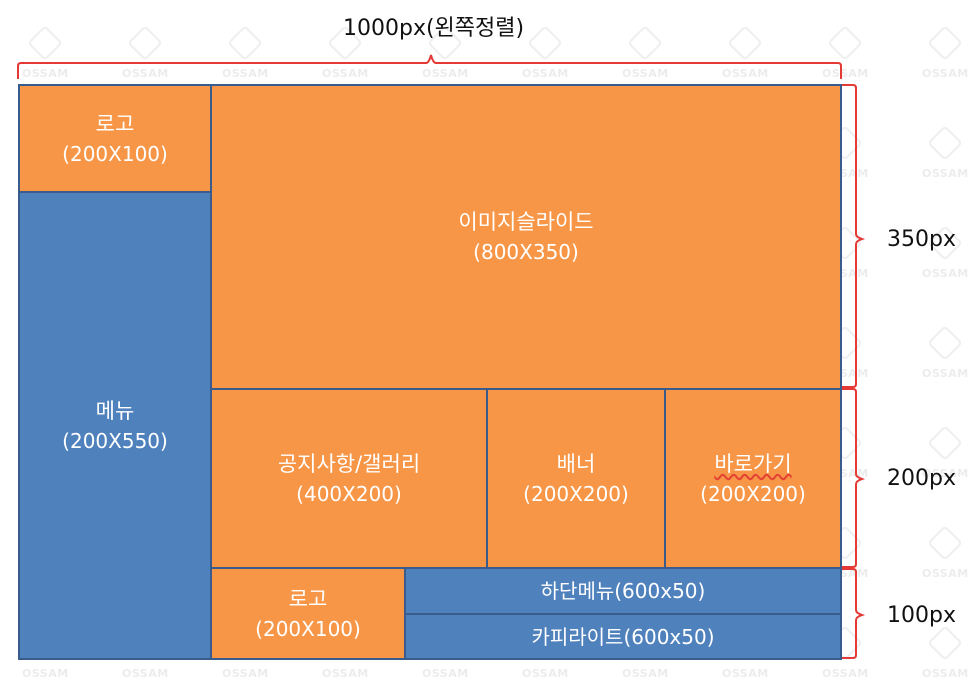  Describe the element at coordinates (753, 478) in the screenshot. I see `shortcut-block: 바로가기 (200X200)` at that location.